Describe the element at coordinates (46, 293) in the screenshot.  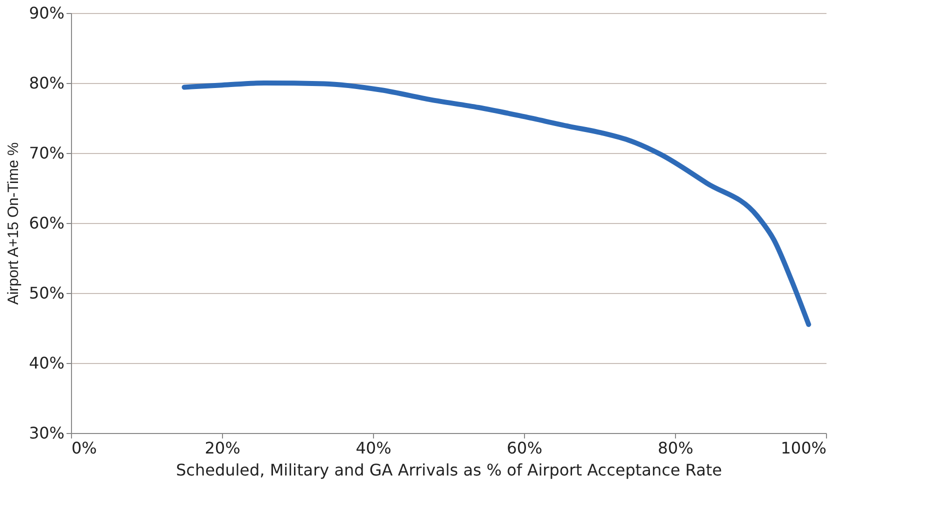
I see `y-tick-label: 50%` at that location.